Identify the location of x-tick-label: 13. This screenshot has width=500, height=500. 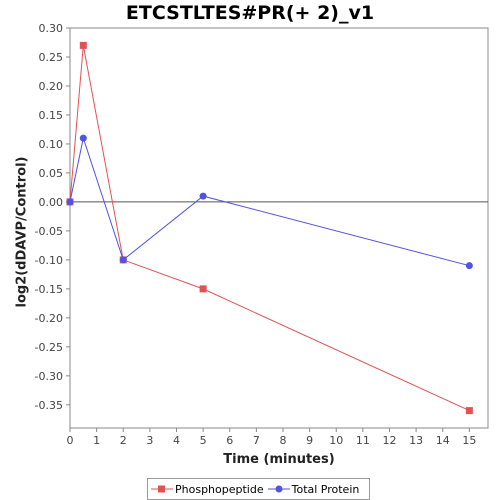
(416, 440).